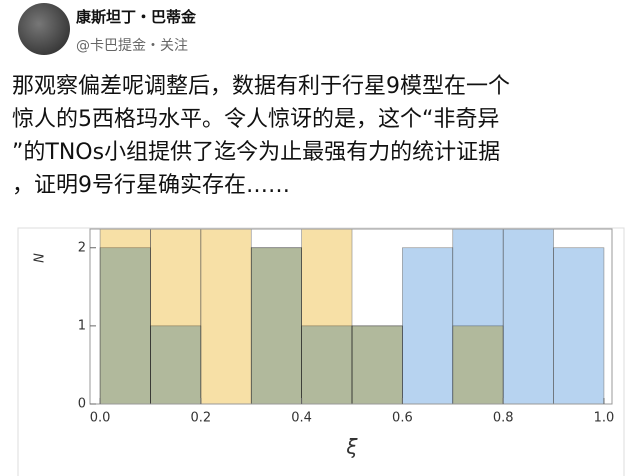  Describe the element at coordinates (301, 418) in the screenshot. I see `x-tick-label: 0.4` at that location.